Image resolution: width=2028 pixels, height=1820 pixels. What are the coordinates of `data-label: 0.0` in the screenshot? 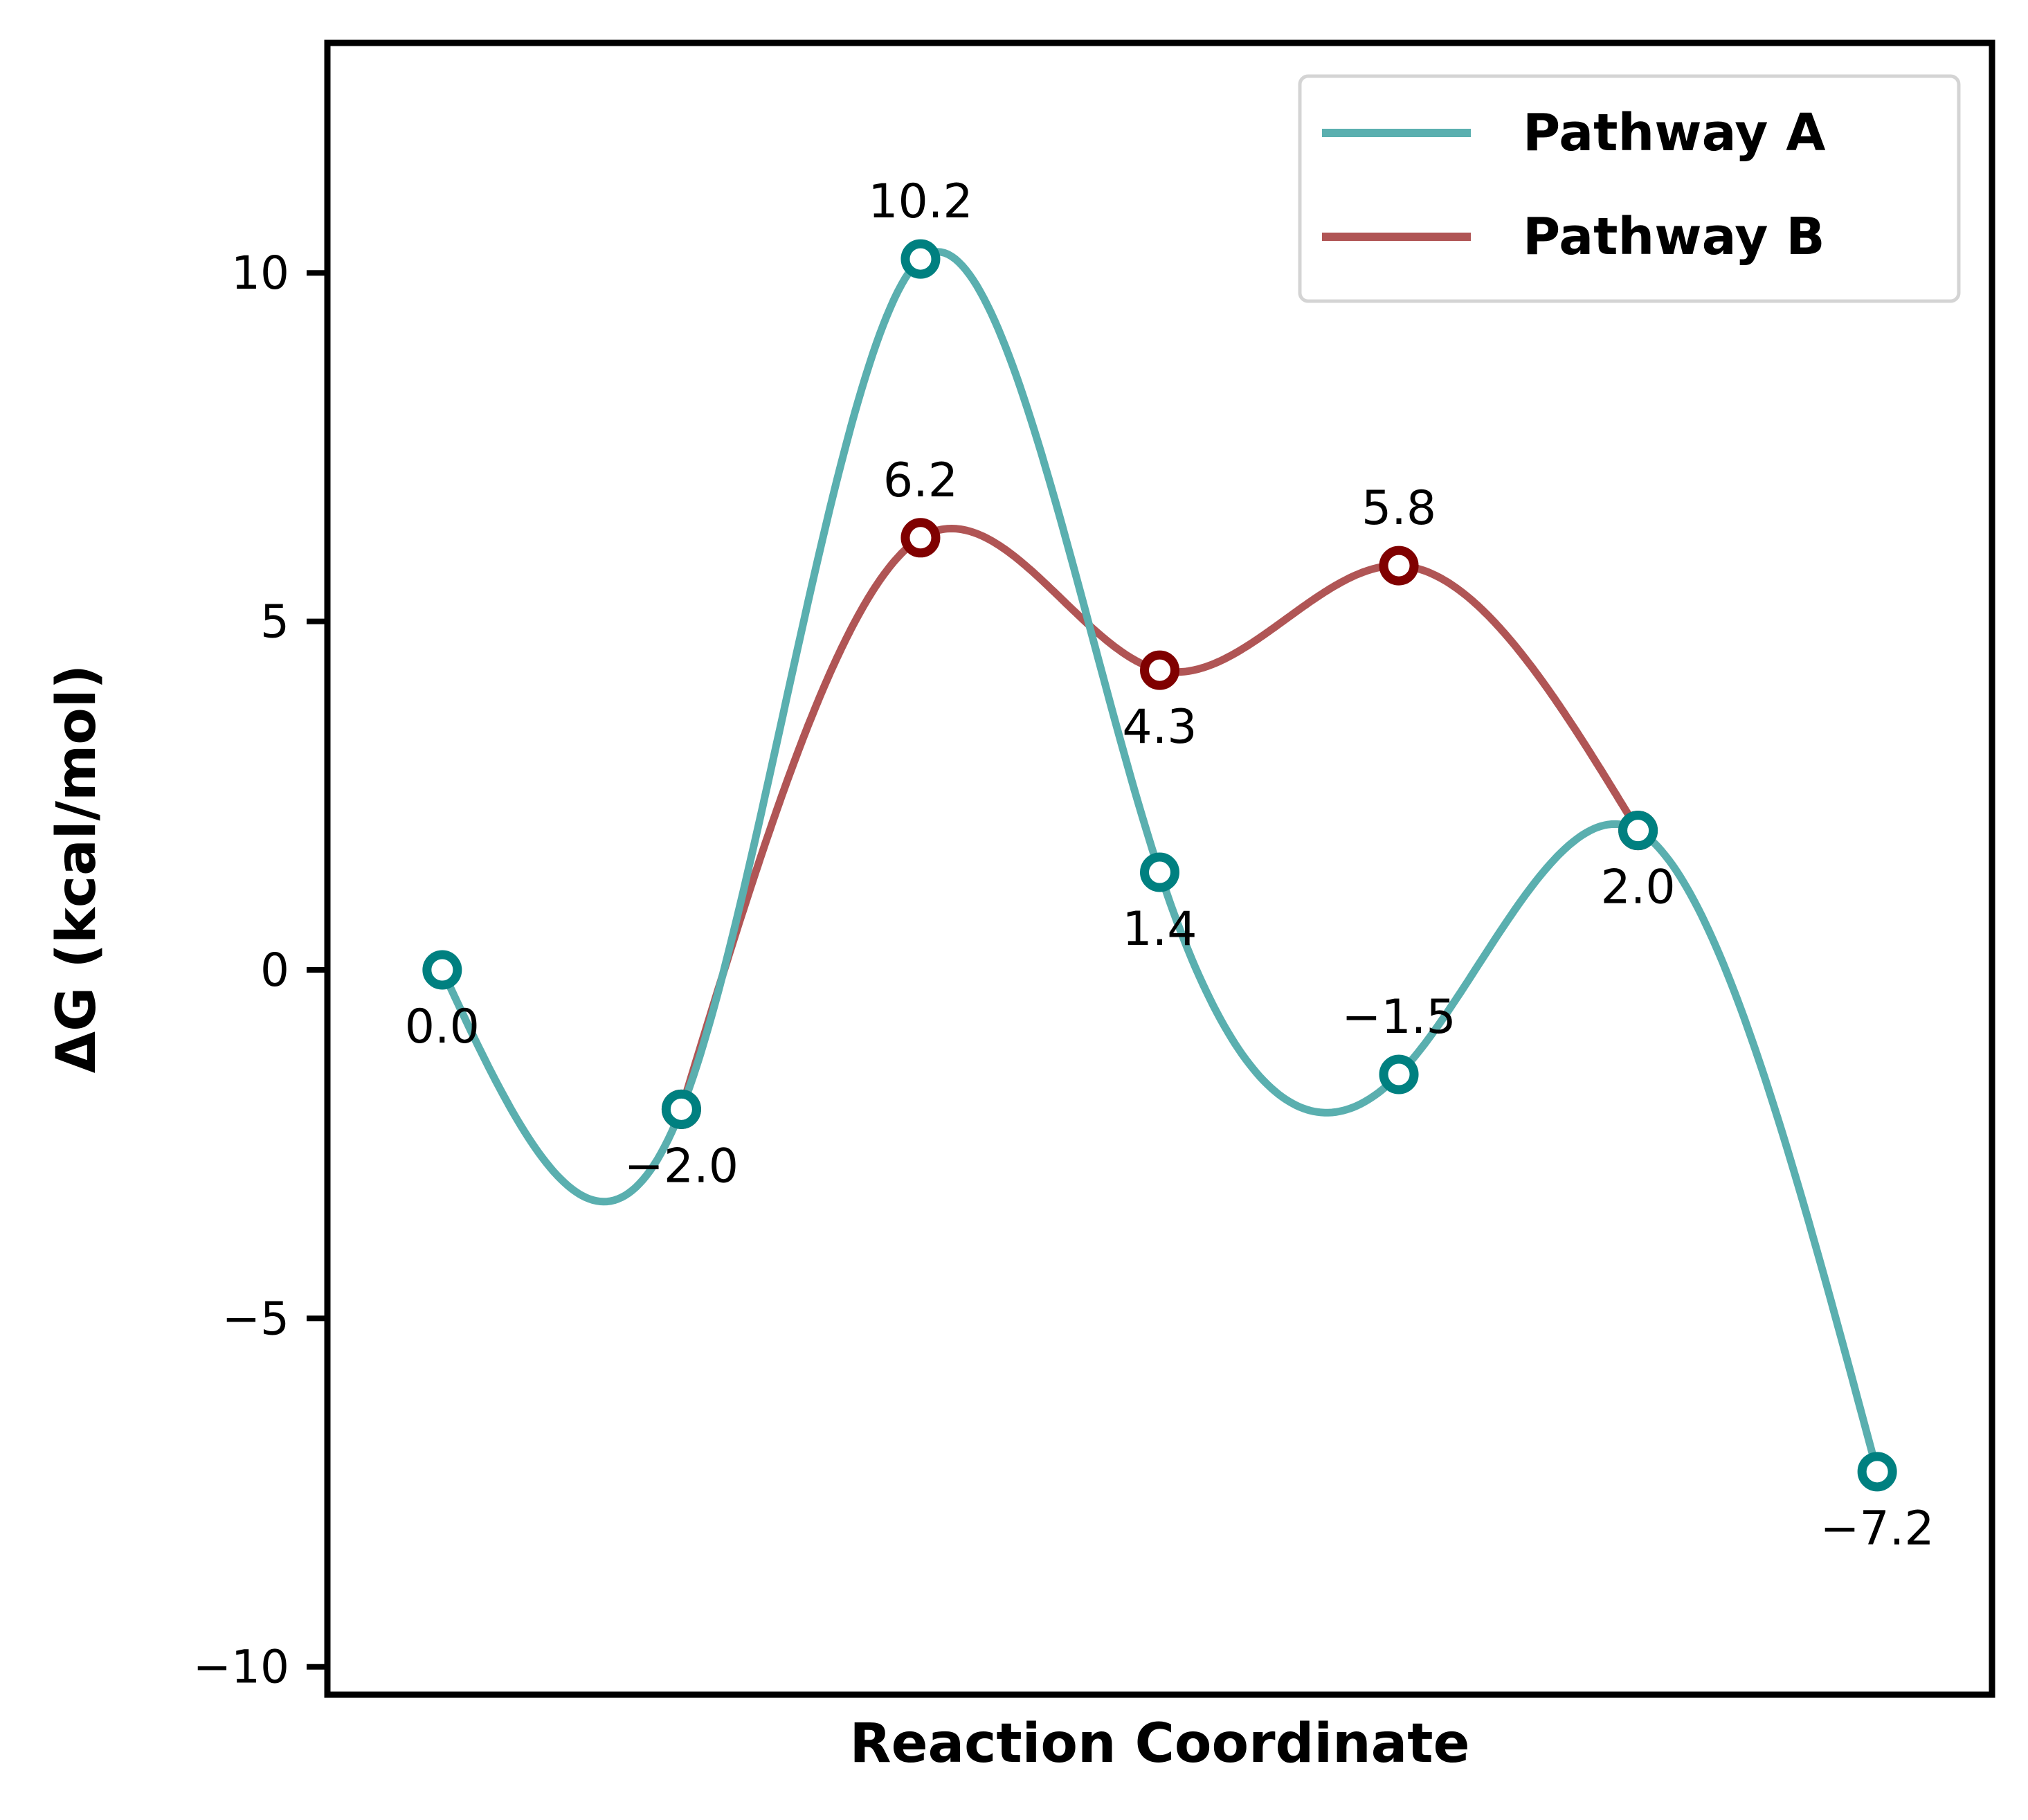 It's located at (442, 1027).